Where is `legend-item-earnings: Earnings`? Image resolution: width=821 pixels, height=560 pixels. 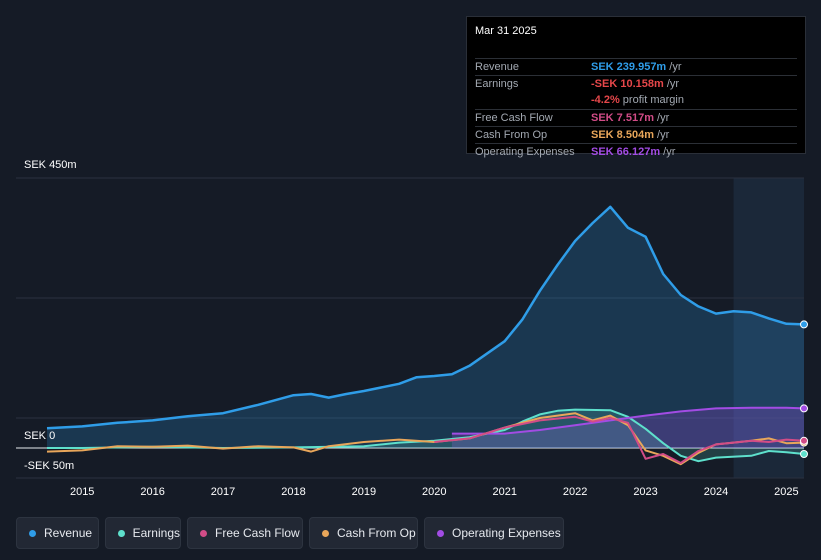
legend-item-earnings: Earnings is located at coordinates (143, 533).